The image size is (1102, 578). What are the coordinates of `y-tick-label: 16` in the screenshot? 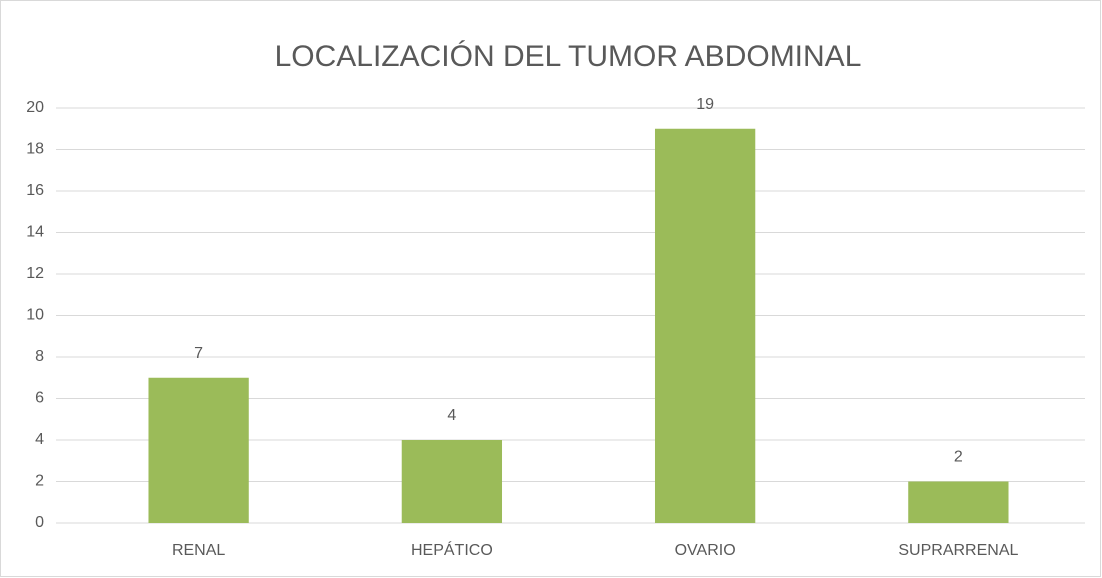 It's located at (35, 190).